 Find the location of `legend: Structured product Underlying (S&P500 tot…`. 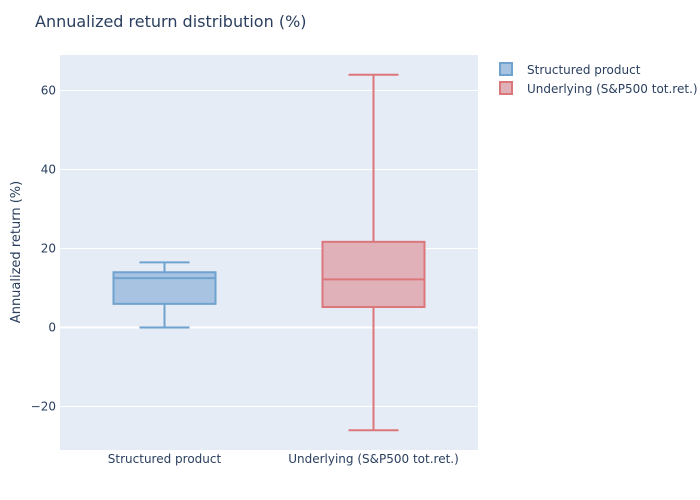

legend: Structured product Underlying (S&P500 tot… is located at coordinates (598, 79).